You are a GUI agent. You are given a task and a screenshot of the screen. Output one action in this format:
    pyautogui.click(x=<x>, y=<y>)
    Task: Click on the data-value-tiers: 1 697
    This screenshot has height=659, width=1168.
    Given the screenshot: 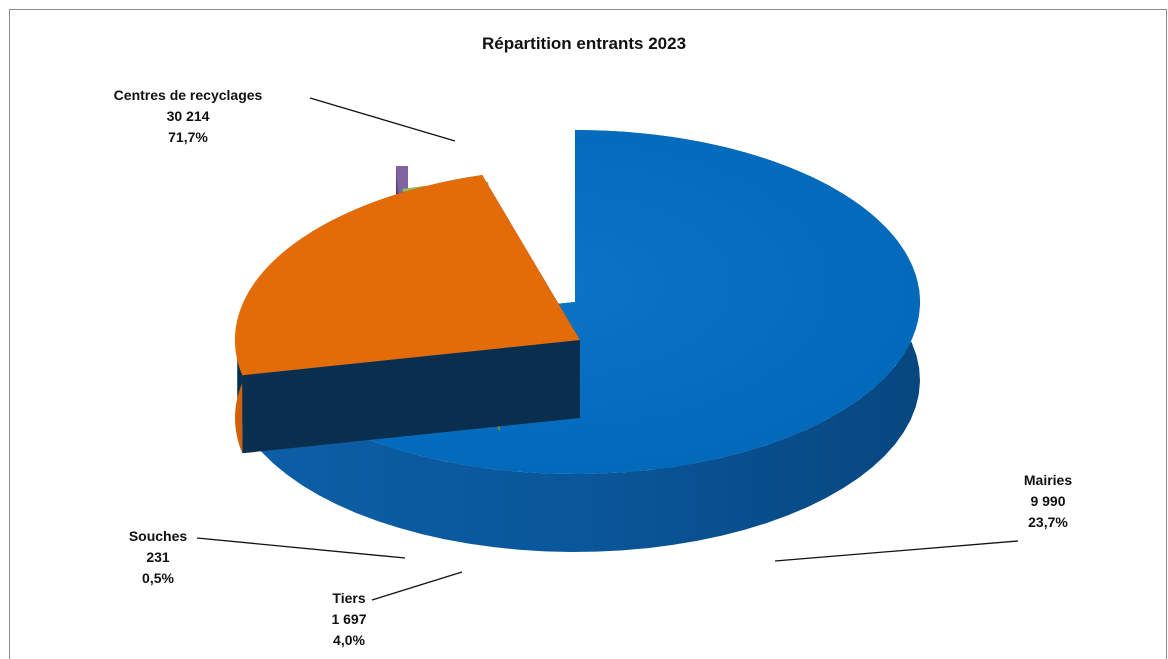 What is the action you would take?
    pyautogui.click(x=348, y=619)
    